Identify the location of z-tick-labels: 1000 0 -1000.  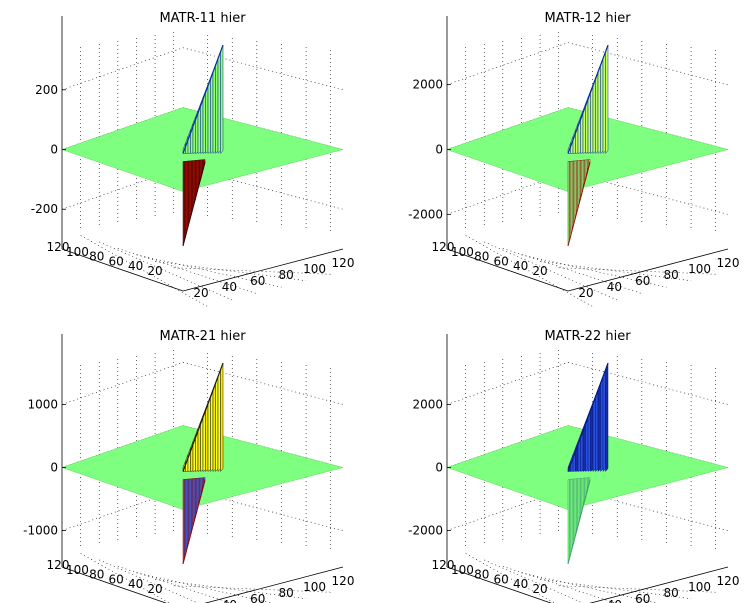
(44, 467).